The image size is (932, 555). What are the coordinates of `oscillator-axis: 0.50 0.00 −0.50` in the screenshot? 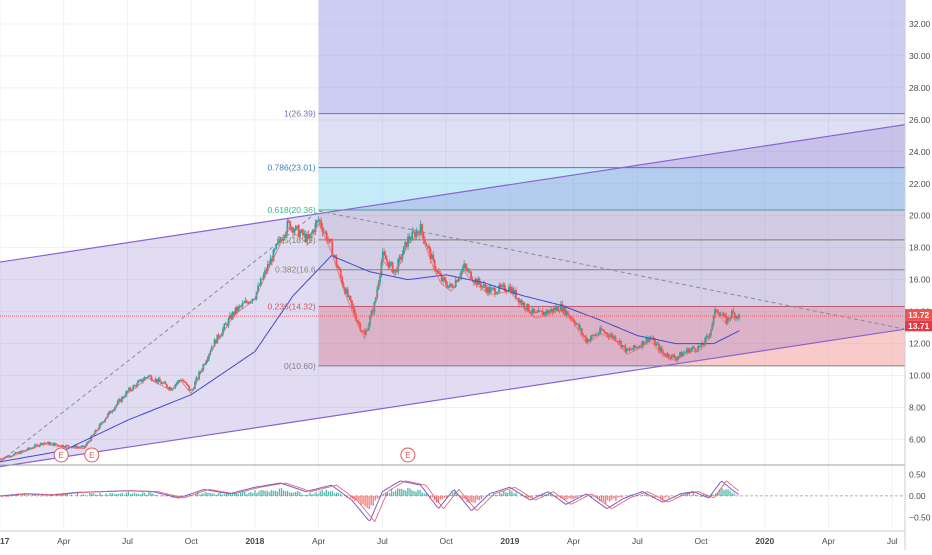 It's located at (920, 495).